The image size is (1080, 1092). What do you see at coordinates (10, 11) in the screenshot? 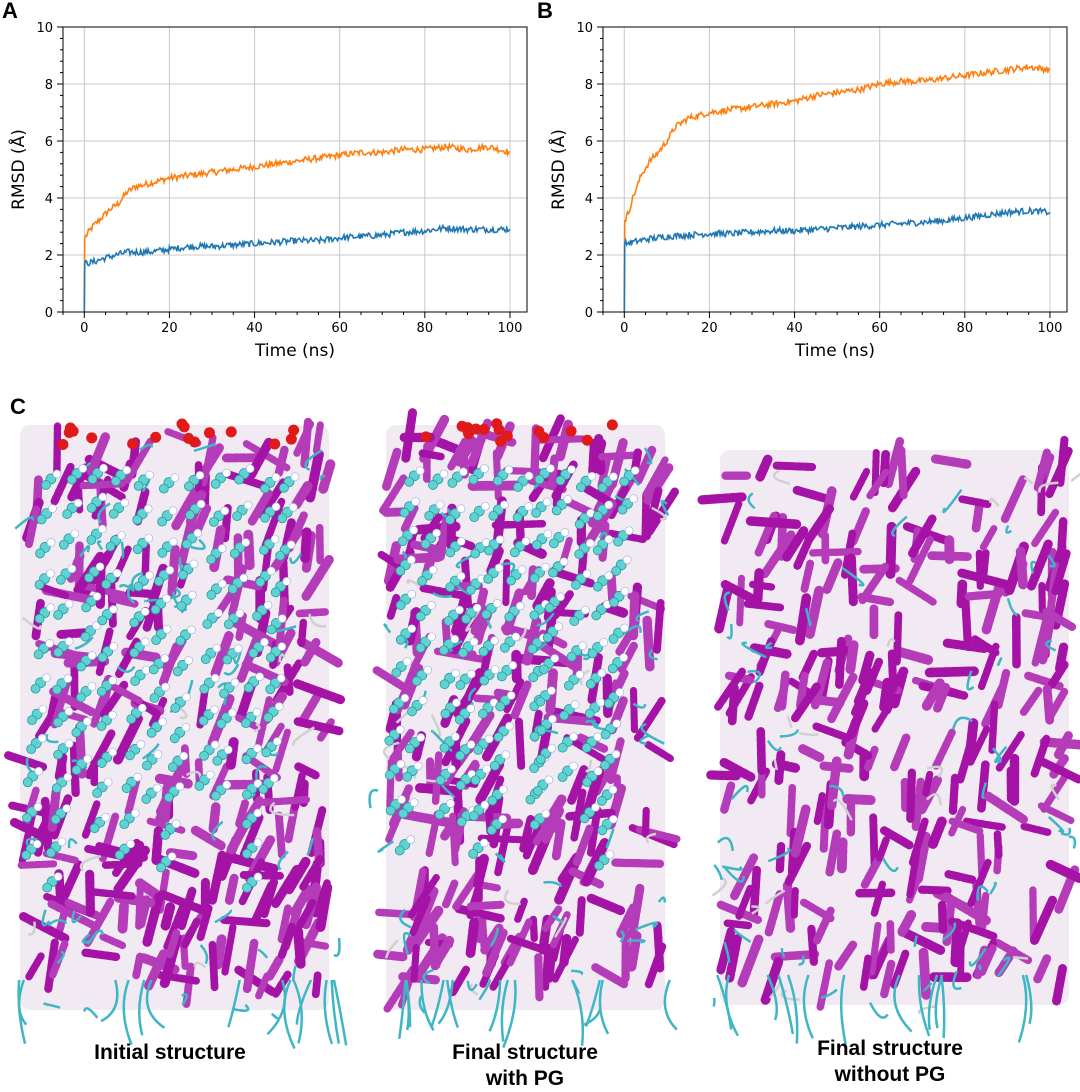
I see `panel-label-a: A` at bounding box center [10, 11].